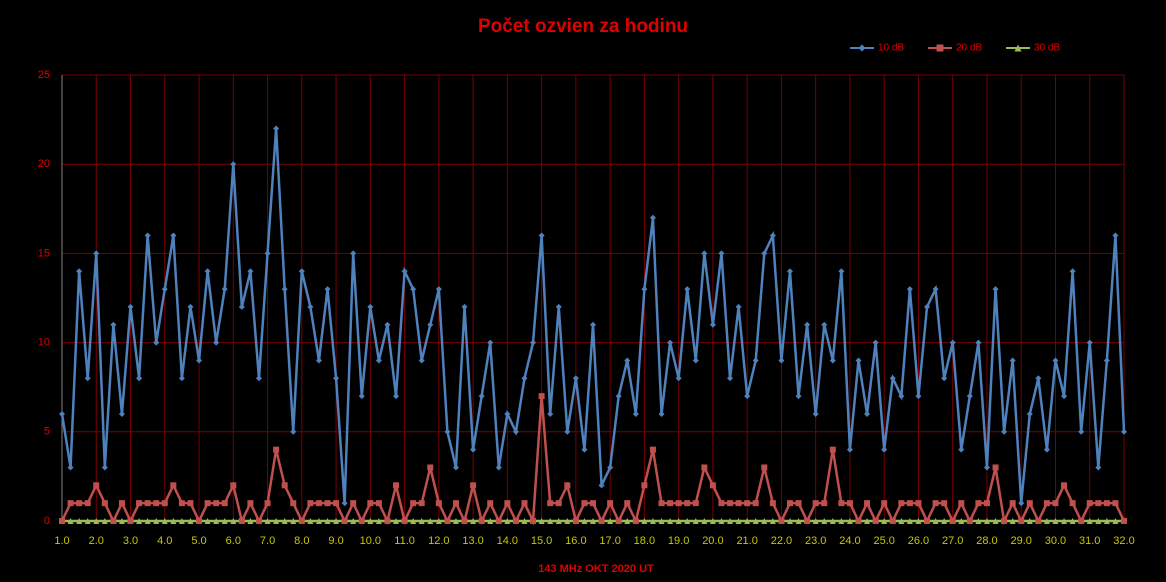 Image resolution: width=1166 pixels, height=582 pixels. What do you see at coordinates (541, 541) in the screenshot?
I see `x-tick-label: 15.0` at bounding box center [541, 541].